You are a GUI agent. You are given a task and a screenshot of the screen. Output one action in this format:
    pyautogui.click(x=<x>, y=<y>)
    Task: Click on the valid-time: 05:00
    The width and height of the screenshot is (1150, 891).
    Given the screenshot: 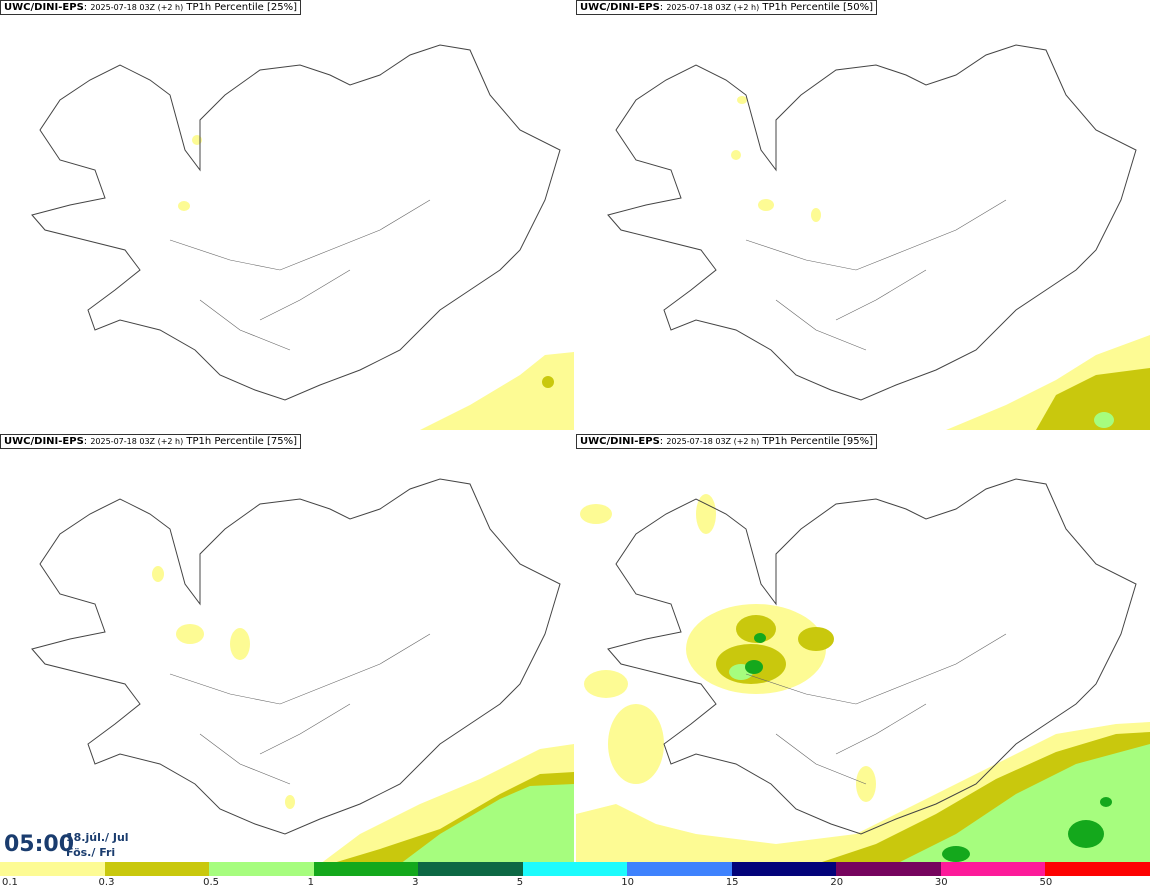 What is the action you would take?
    pyautogui.click(x=39, y=844)
    